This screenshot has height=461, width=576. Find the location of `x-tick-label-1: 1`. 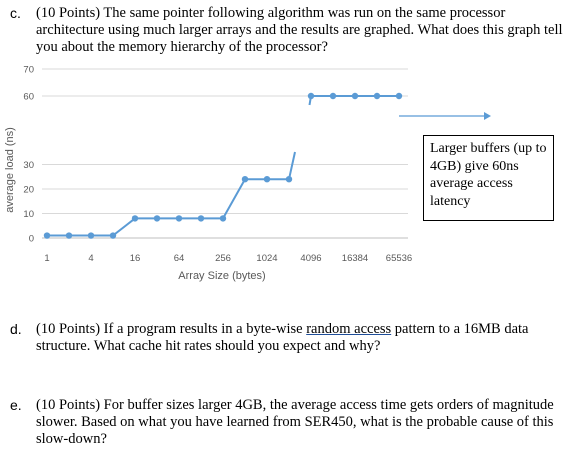

x-tick-label-1: 1 is located at coordinates (46, 258).